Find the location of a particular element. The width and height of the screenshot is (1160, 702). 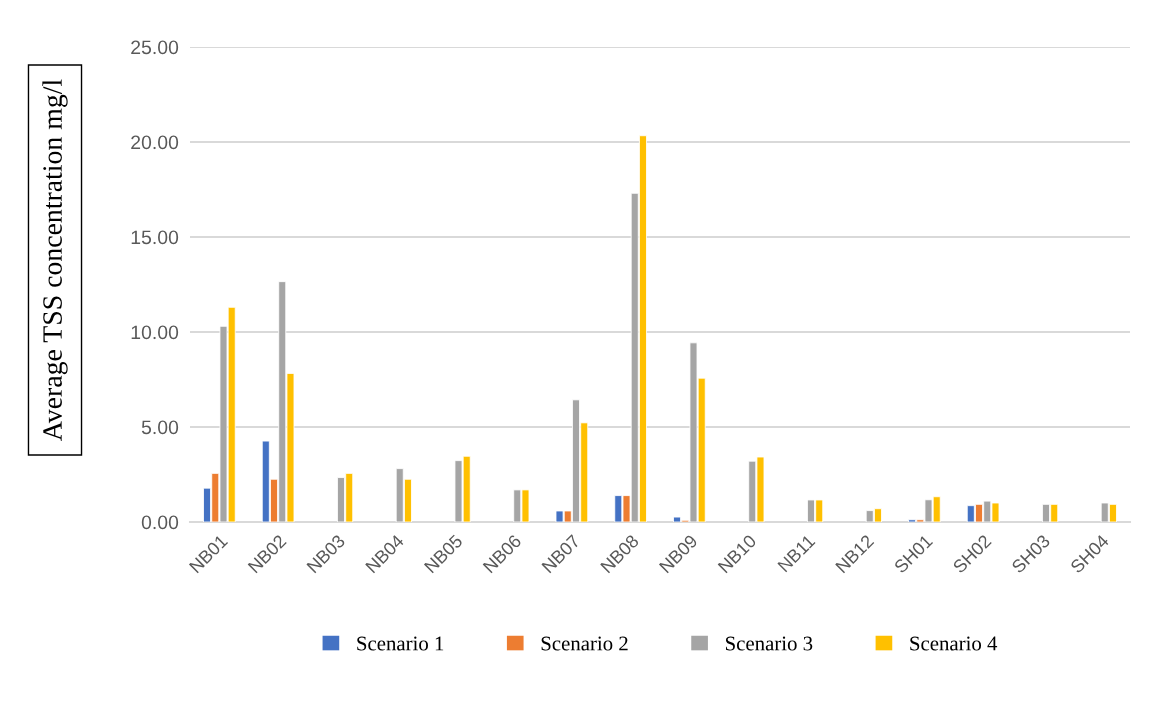

y-tick-label: 10.00 is located at coordinates (155, 332).